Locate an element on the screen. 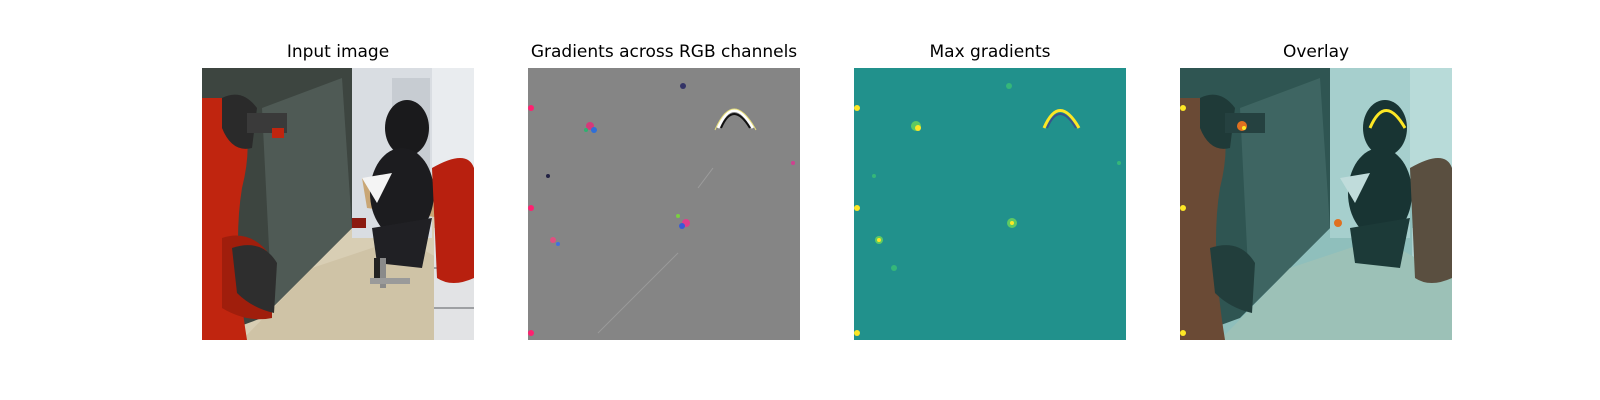 The height and width of the screenshot is (400, 1600). max-gradient-image is located at coordinates (990, 204).